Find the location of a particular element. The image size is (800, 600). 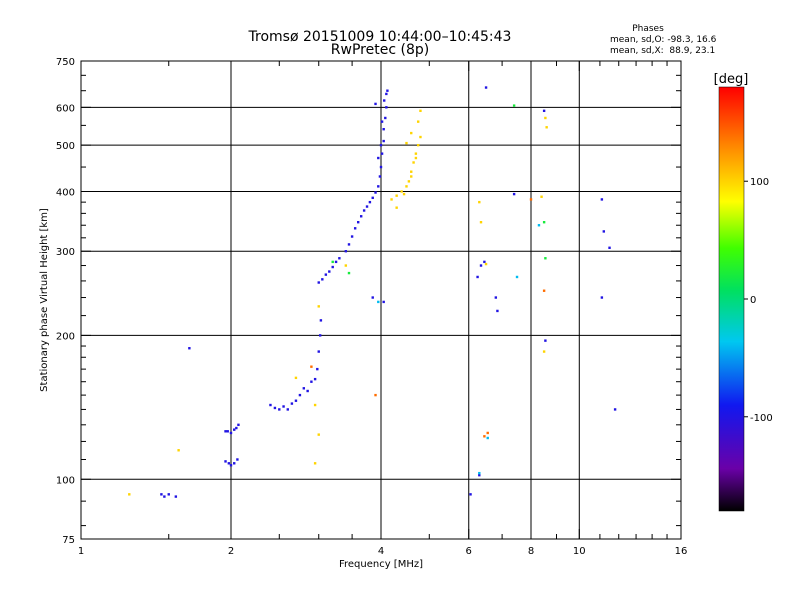

colorbar-tick-label: 0 is located at coordinates (753, 300).